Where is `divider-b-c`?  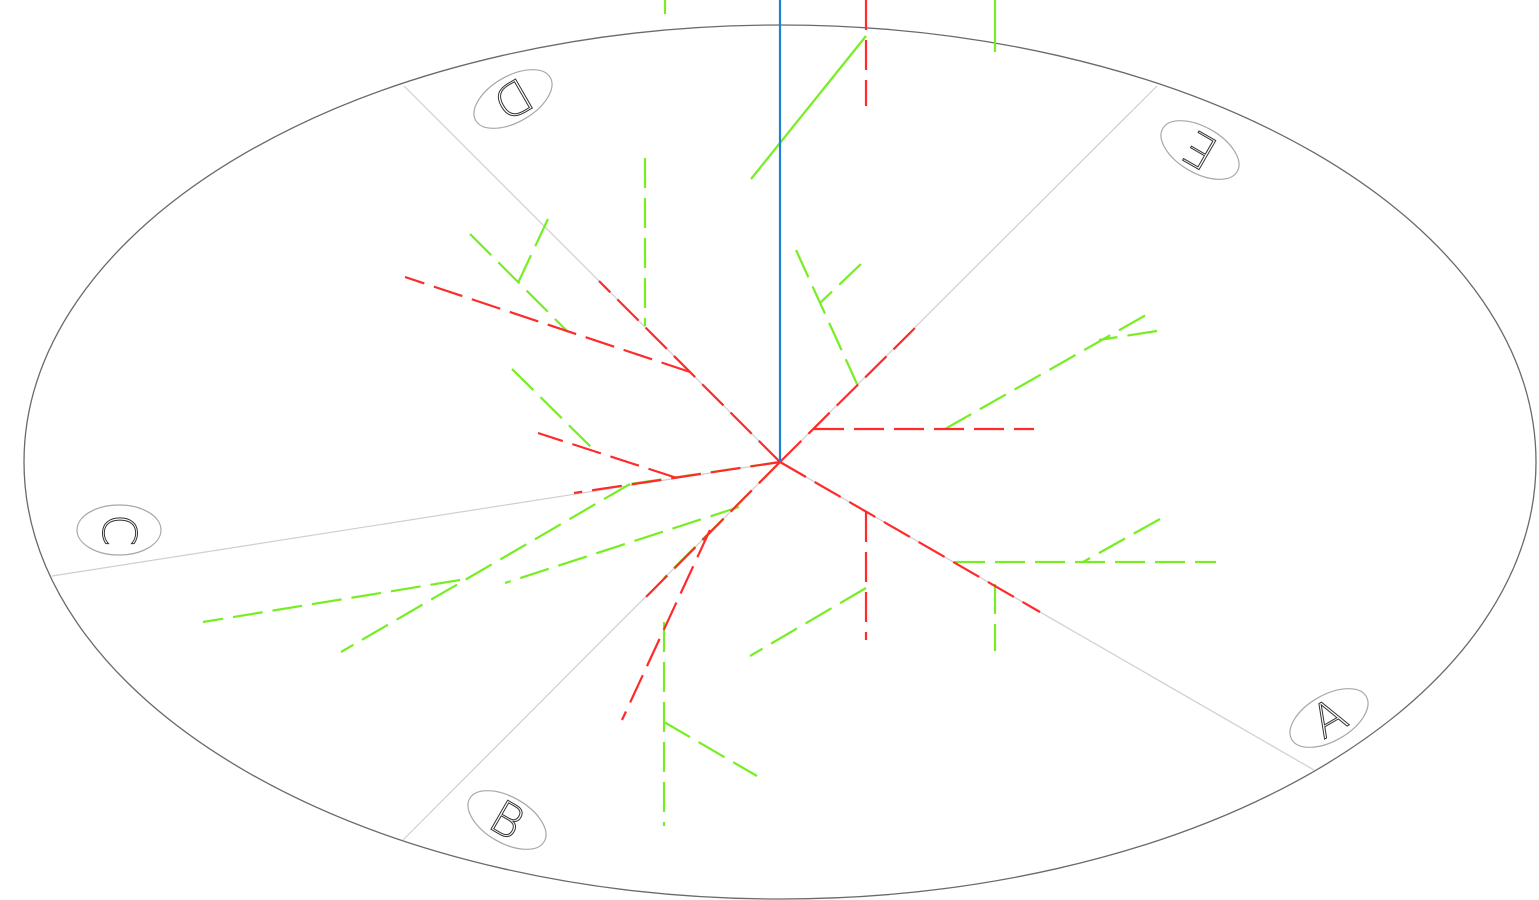 divider-b-c is located at coordinates (416, 519).